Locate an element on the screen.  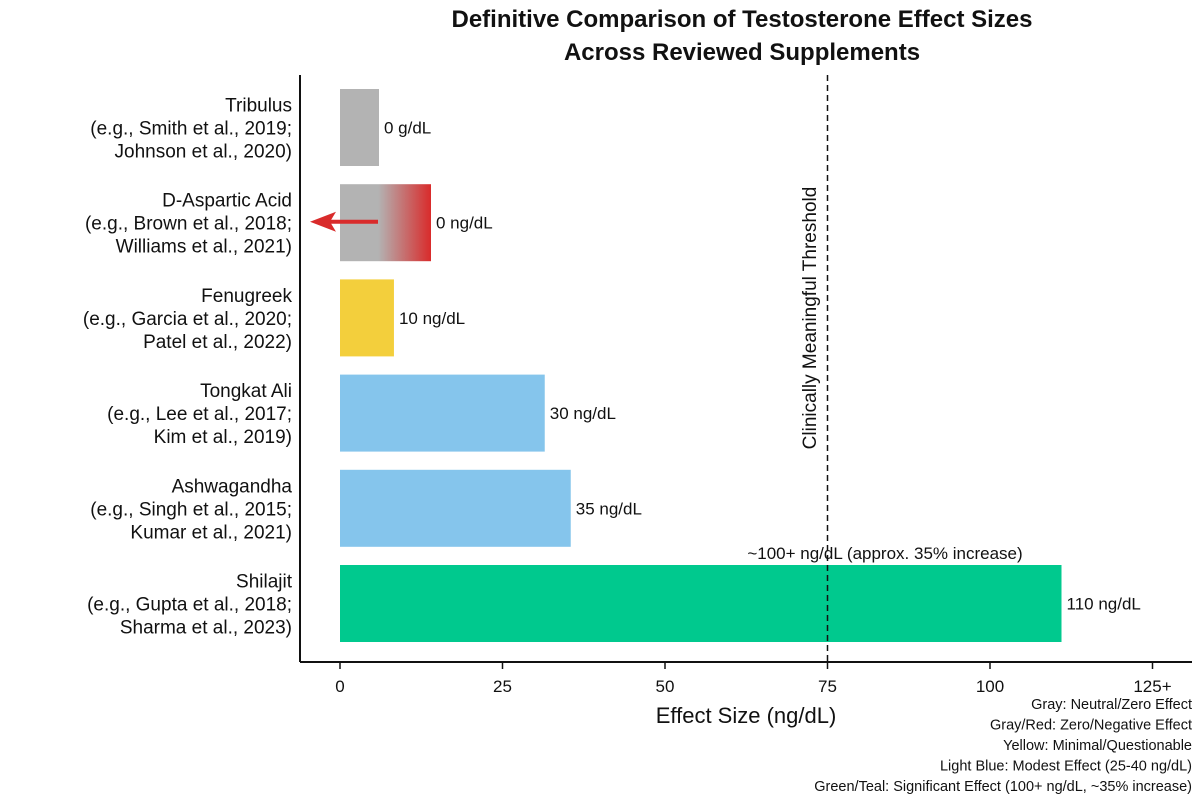
category-label: Ashwagandha is located at coordinates (232, 486).